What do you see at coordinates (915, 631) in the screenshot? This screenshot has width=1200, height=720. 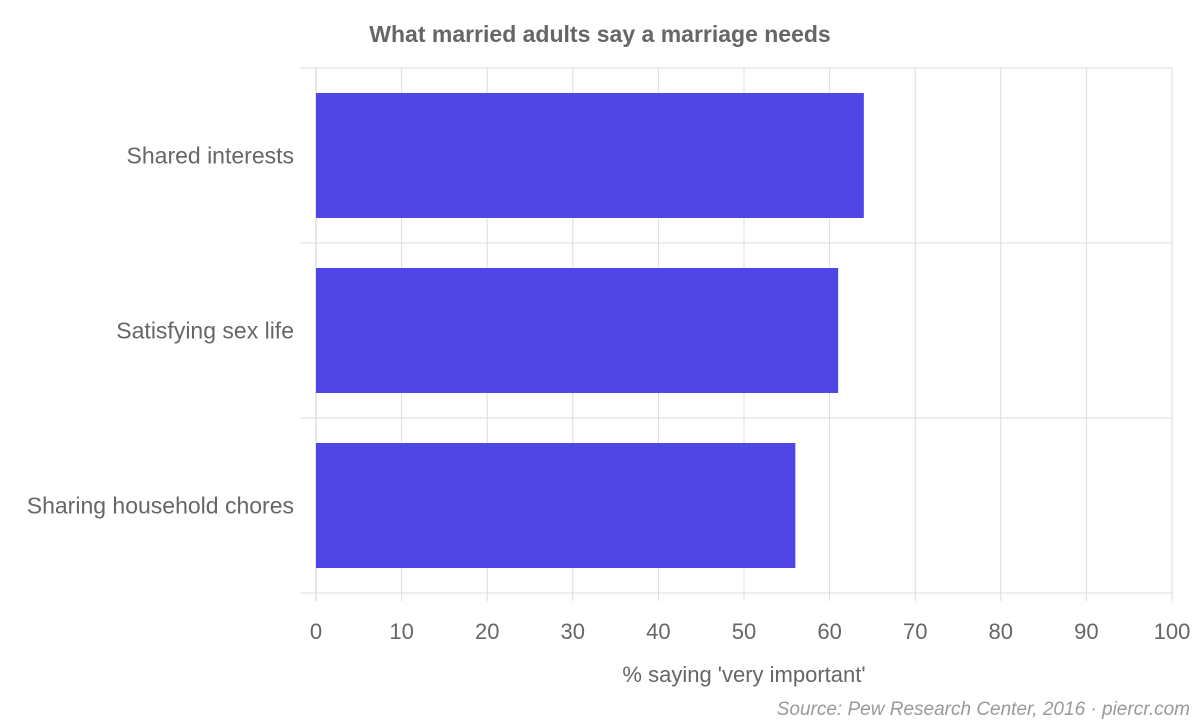 I see `x-tick-label: 70` at bounding box center [915, 631].